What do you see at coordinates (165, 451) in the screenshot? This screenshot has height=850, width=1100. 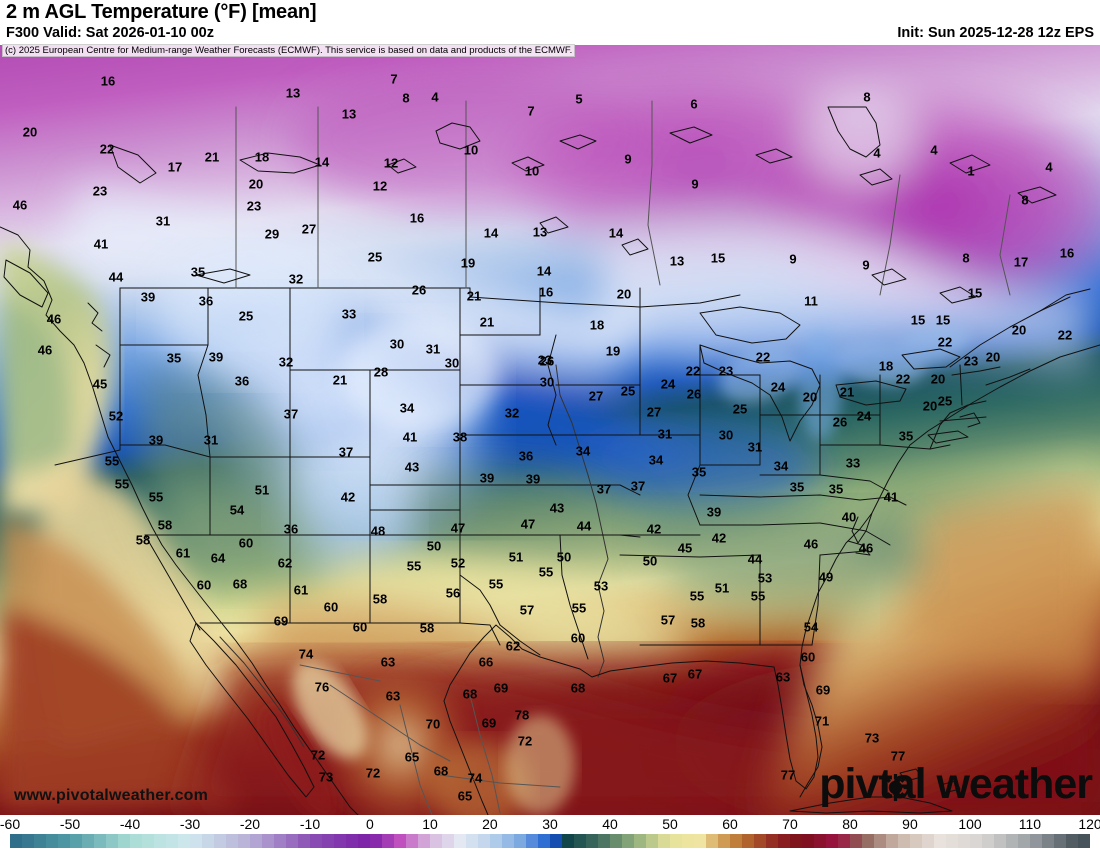 I see `border-or-ca` at bounding box center [165, 451].